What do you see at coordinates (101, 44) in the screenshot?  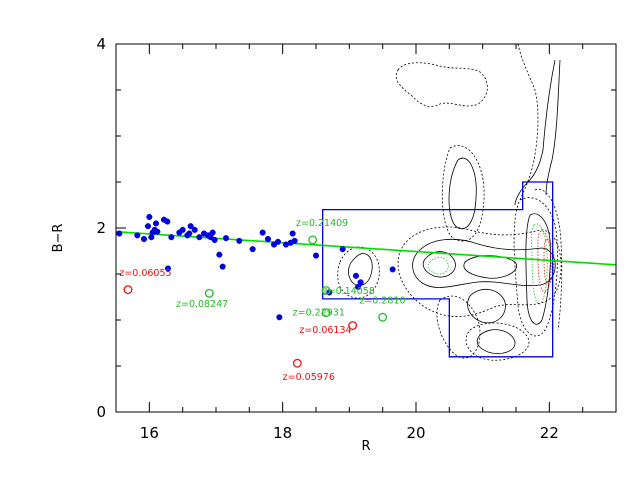 I see `y-tick-label: 4` at bounding box center [101, 44].